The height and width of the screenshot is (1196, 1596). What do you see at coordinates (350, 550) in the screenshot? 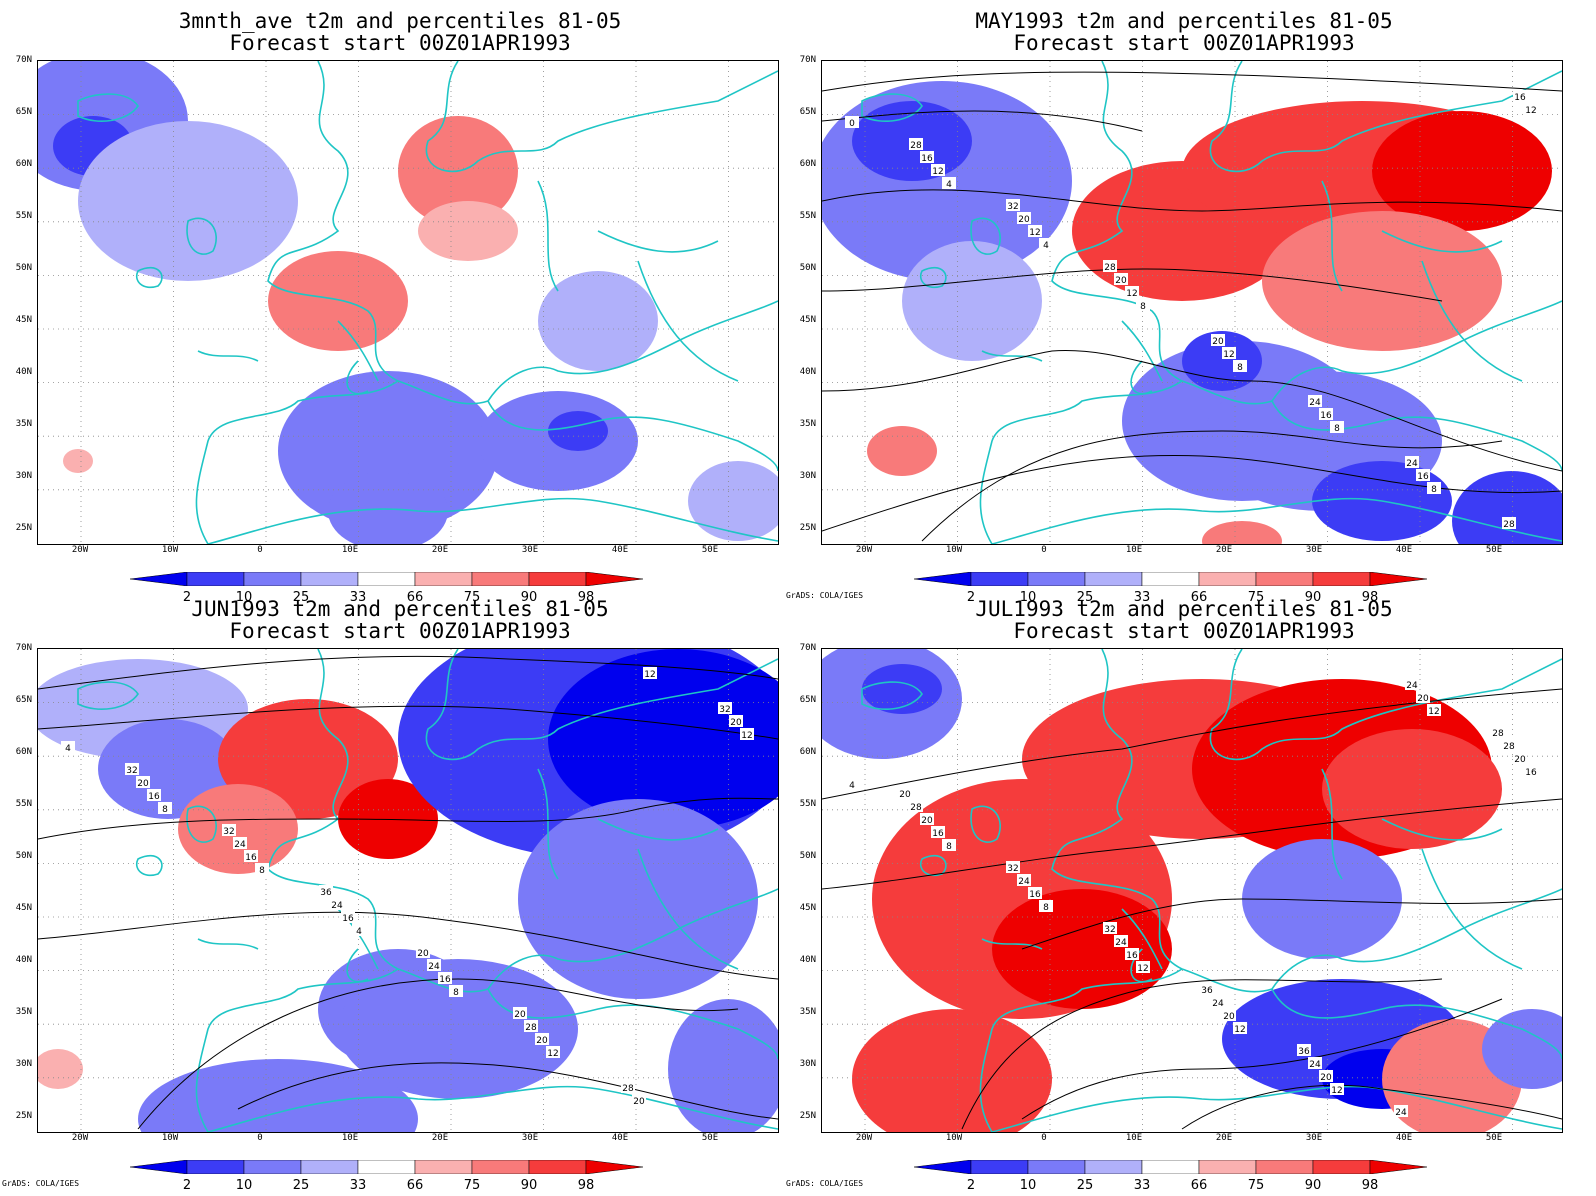
I see `longitude-label: 10E` at bounding box center [350, 550].